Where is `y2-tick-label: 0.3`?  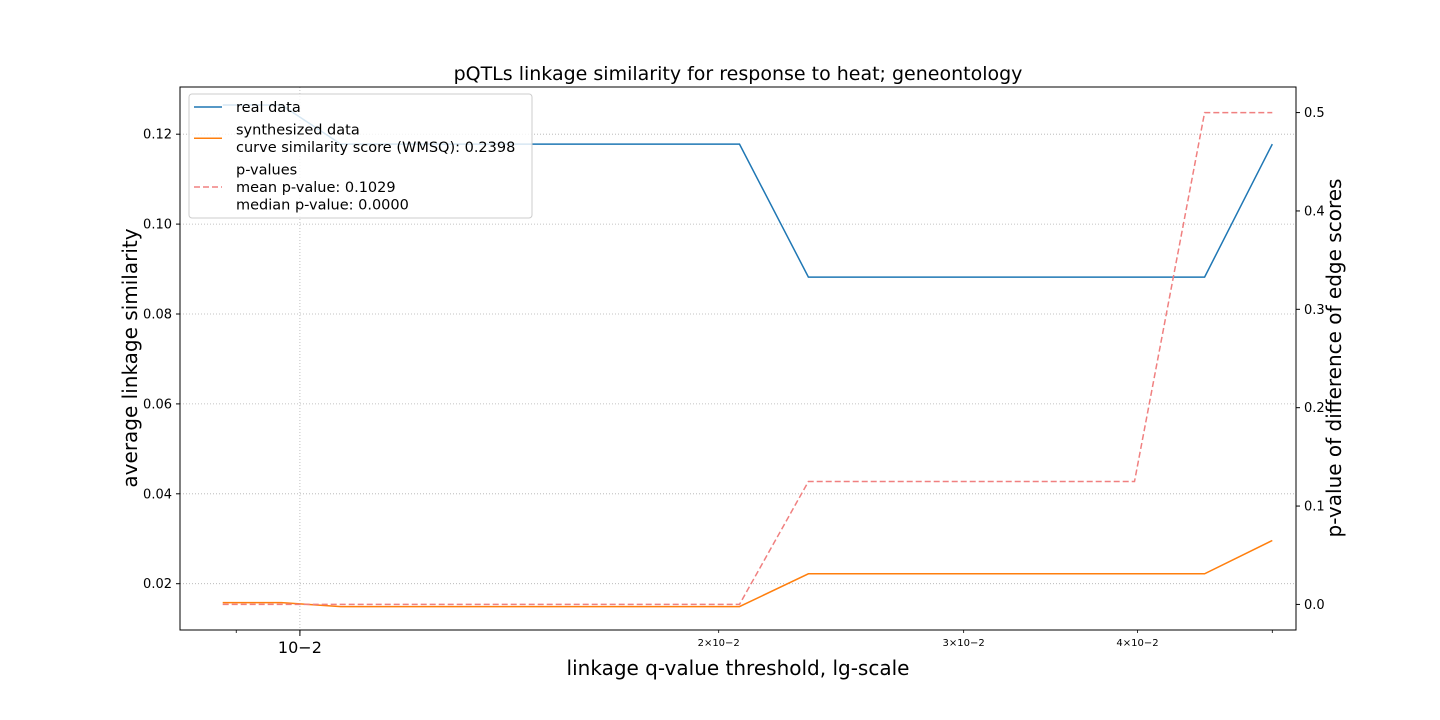
y2-tick-label: 0.3 is located at coordinates (1314, 310).